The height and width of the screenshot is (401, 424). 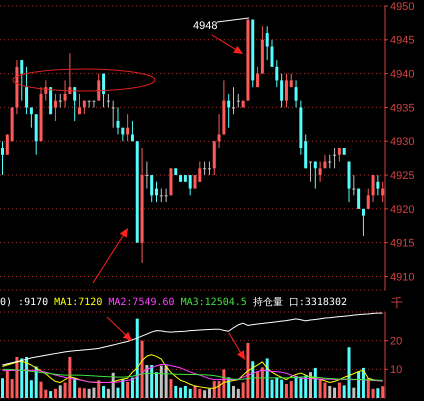 I want to click on text: :7120, so click(x=87, y=302).